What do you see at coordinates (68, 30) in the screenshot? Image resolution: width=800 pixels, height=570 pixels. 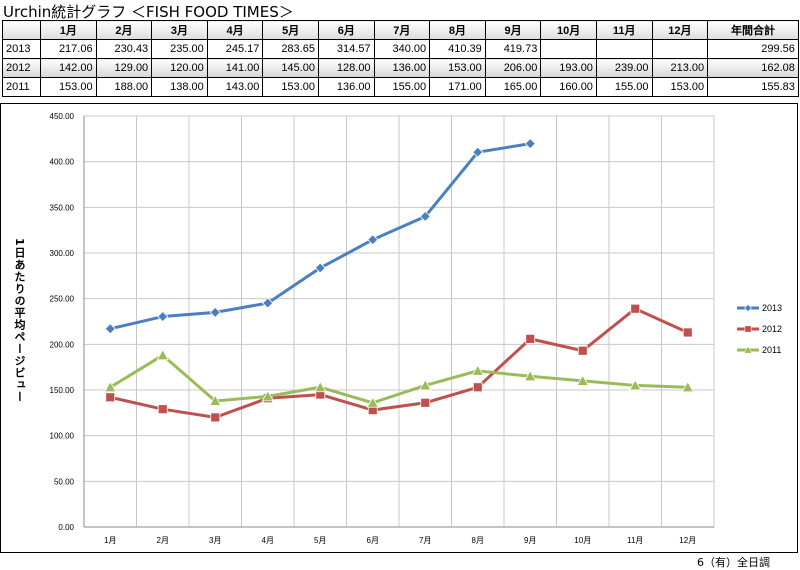 I see `column-header: 1月` at bounding box center [68, 30].